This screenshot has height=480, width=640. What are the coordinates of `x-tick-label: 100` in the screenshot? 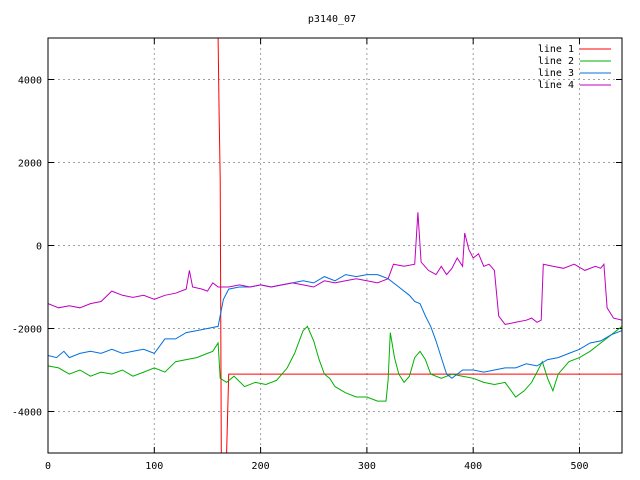 It's located at (154, 466).